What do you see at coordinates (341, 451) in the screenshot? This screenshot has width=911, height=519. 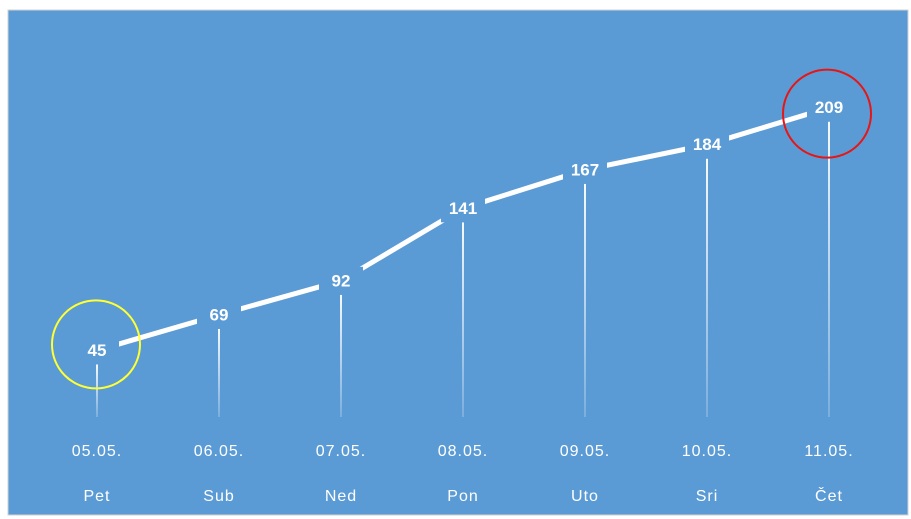 I see `x-tick-label: 07.05.` at bounding box center [341, 451].